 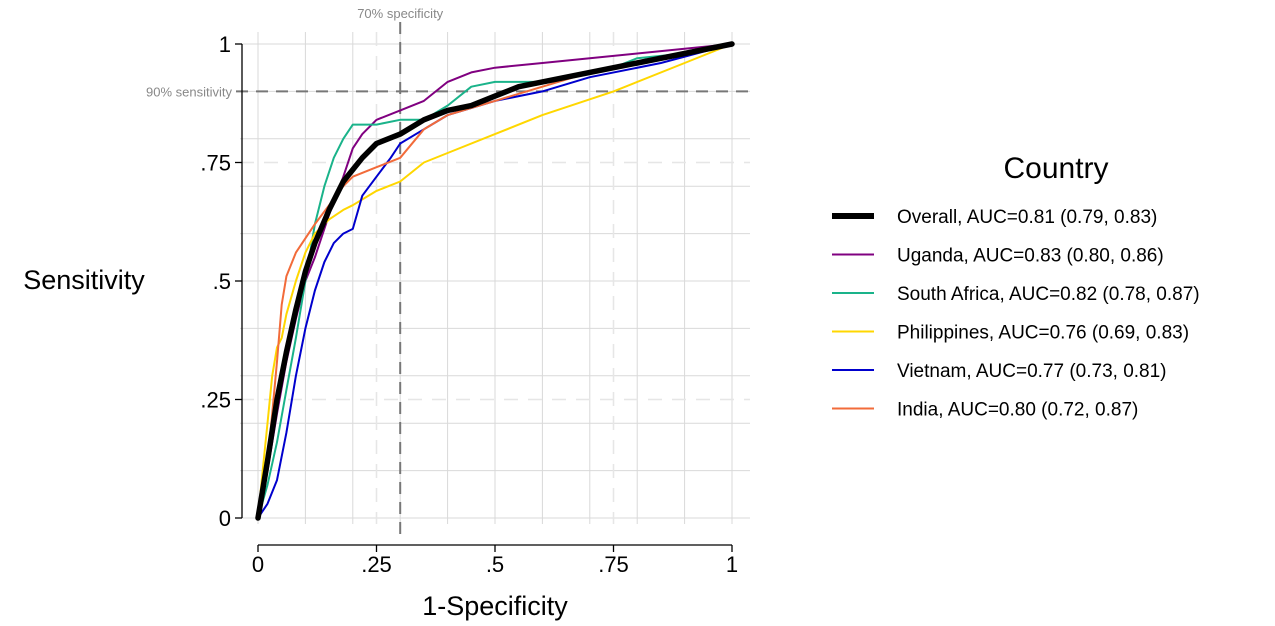 I want to click on x-tick-label: .25, so click(x=376, y=564).